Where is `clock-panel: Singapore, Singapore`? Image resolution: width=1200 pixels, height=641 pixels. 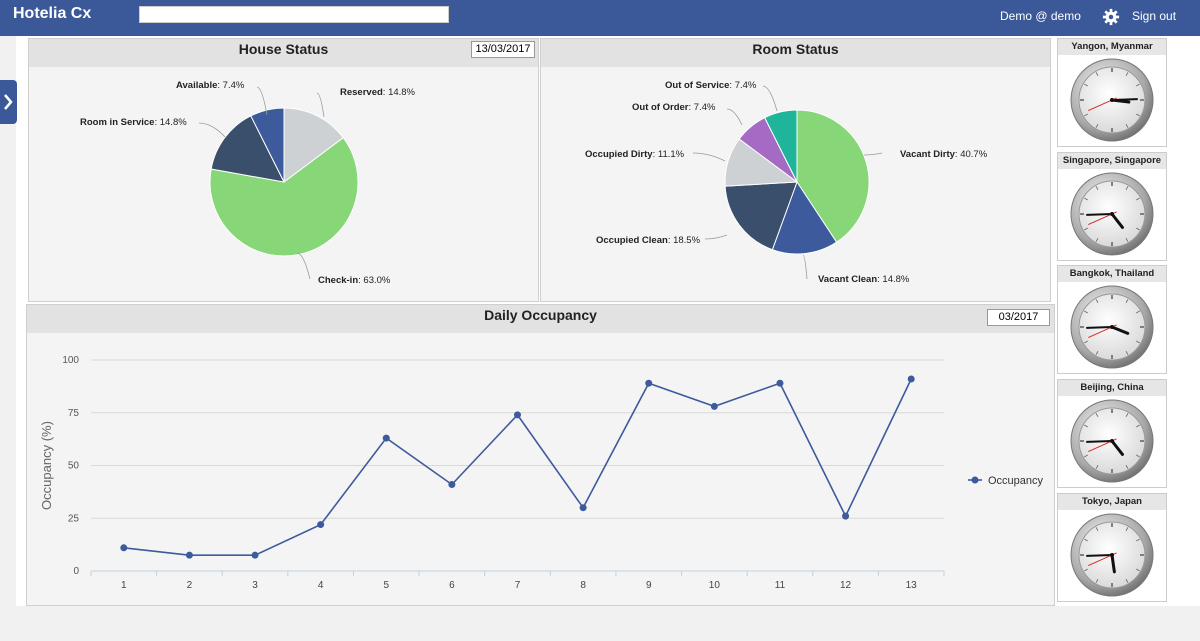
clock-panel: Singapore, Singapore is located at coordinates (1112, 206).